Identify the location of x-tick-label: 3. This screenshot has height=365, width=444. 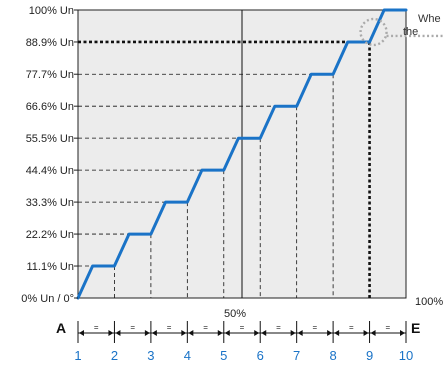
(150, 355).